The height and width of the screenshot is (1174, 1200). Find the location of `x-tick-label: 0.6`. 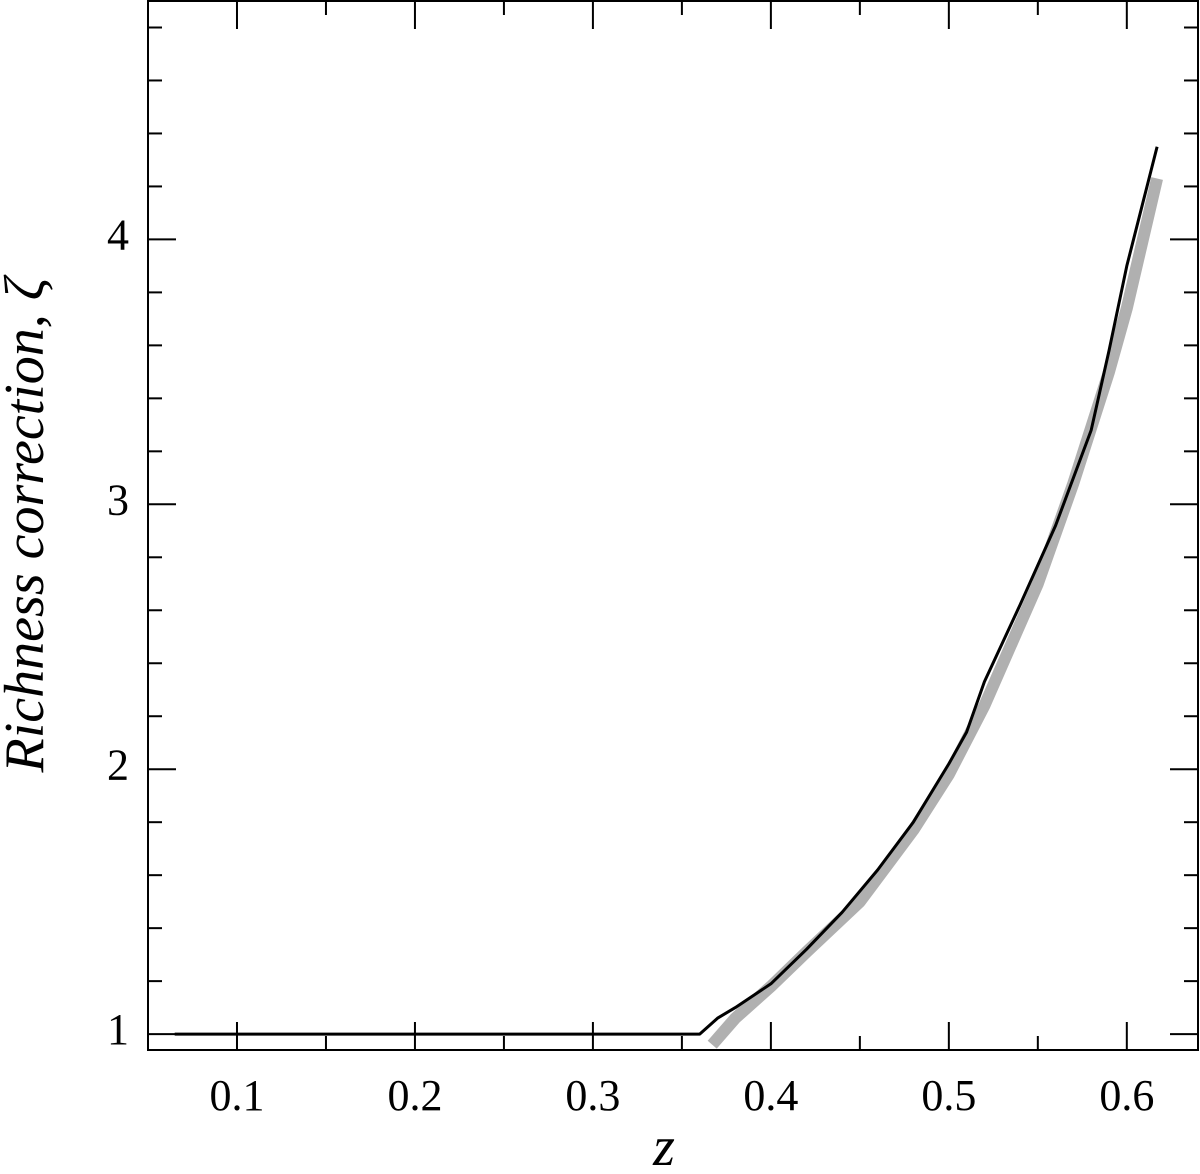

x-tick-label: 0.6 is located at coordinates (1126, 1095).